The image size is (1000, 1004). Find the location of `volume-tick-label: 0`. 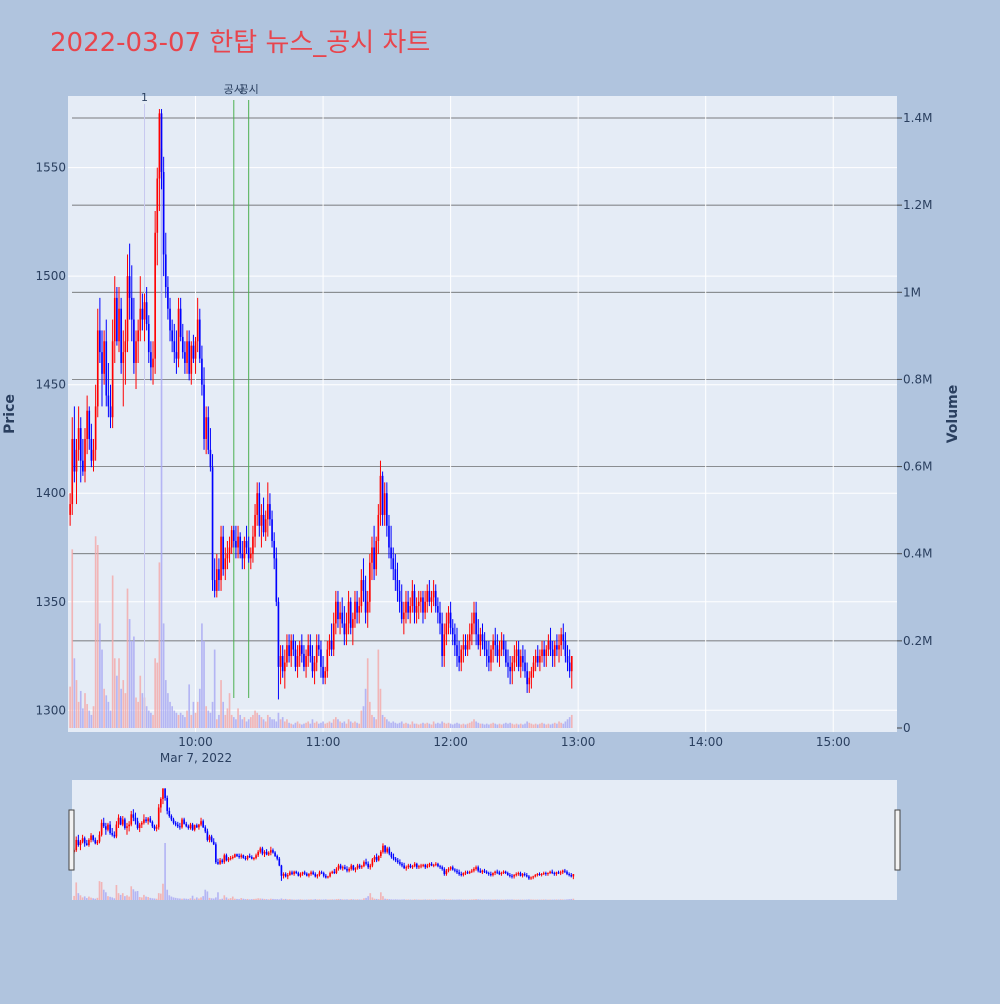

volume-tick-label: 0 is located at coordinates (907, 728).